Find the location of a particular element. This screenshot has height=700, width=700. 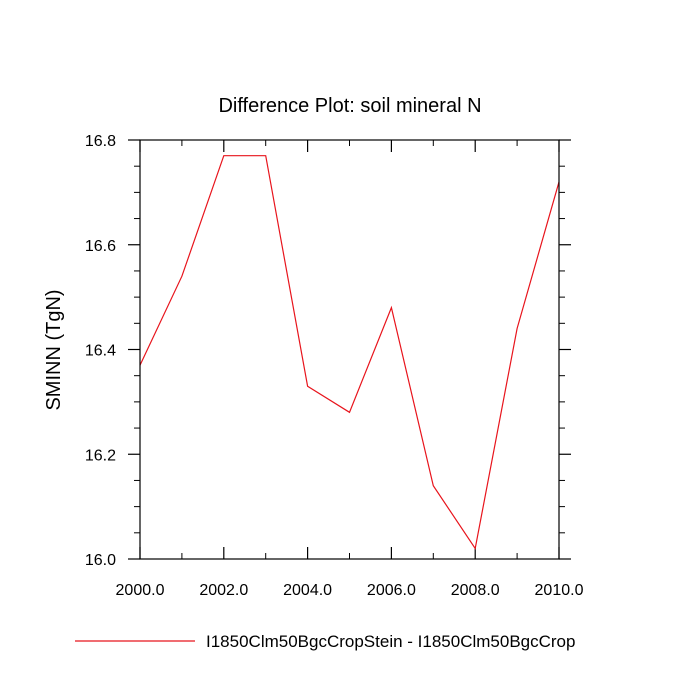

x-tick-label: 2008.0 is located at coordinates (475, 590).